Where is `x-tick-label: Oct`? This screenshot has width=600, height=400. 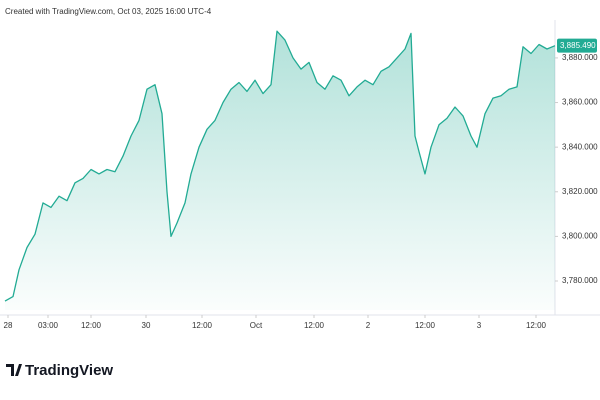
x-tick-label: Oct is located at coordinates (256, 325).